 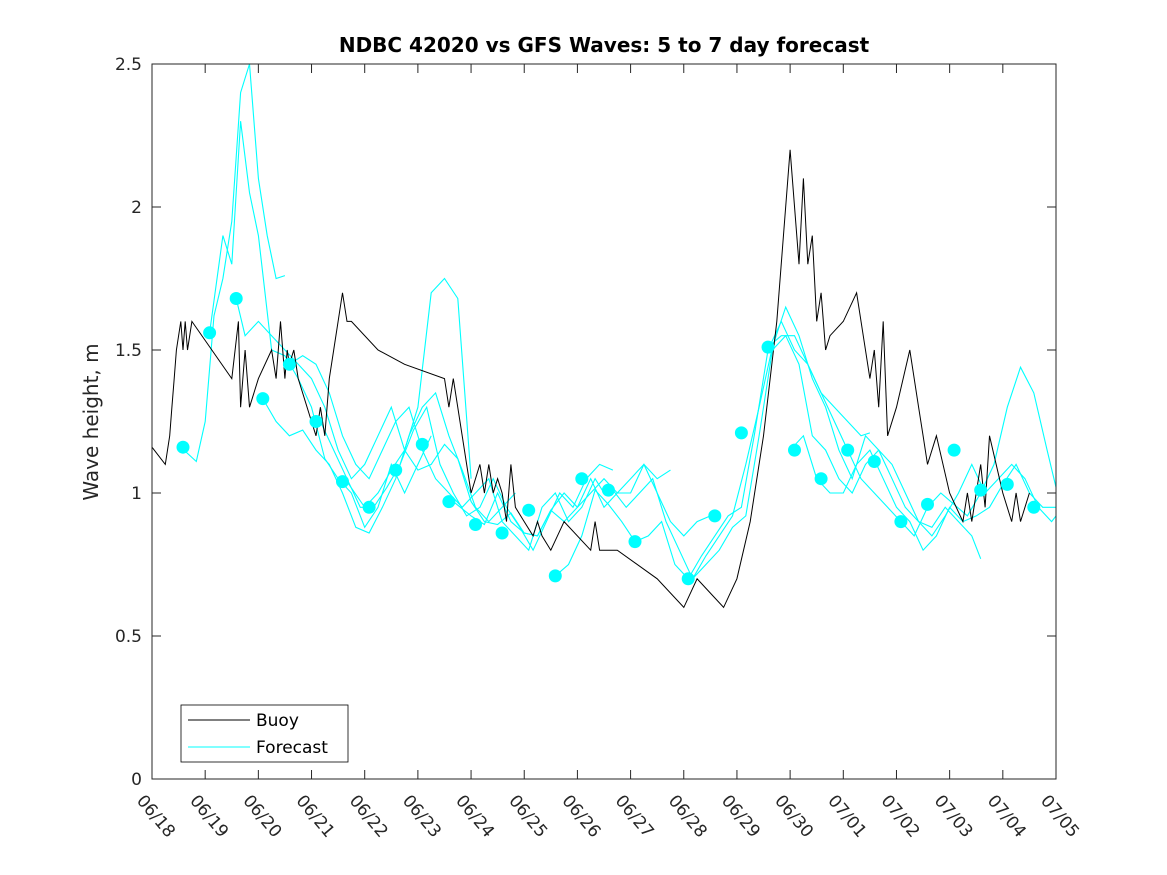 What do you see at coordinates (292, 748) in the screenshot?
I see `legend-forecast-label: Forecast` at bounding box center [292, 748].